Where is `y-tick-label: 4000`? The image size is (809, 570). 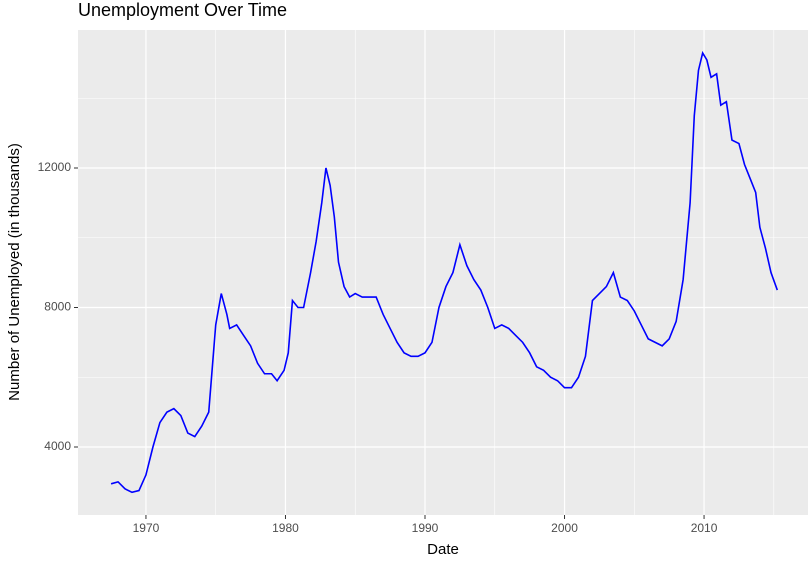 y-tick-label: 4000 is located at coordinates (57, 446).